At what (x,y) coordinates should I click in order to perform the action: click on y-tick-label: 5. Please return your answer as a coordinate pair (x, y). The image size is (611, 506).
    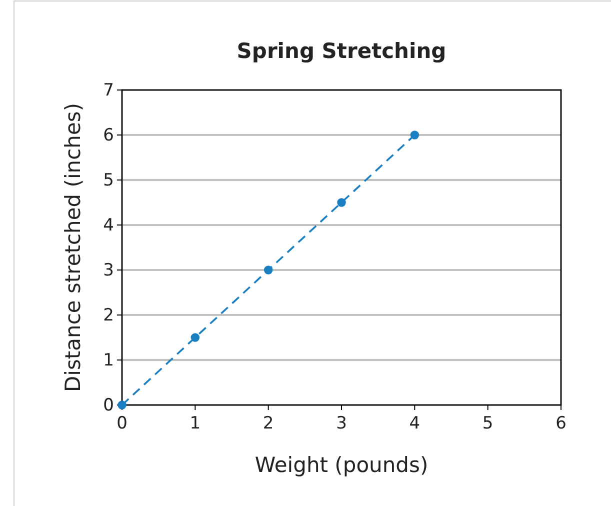
    Looking at the image, I should click on (108, 180).